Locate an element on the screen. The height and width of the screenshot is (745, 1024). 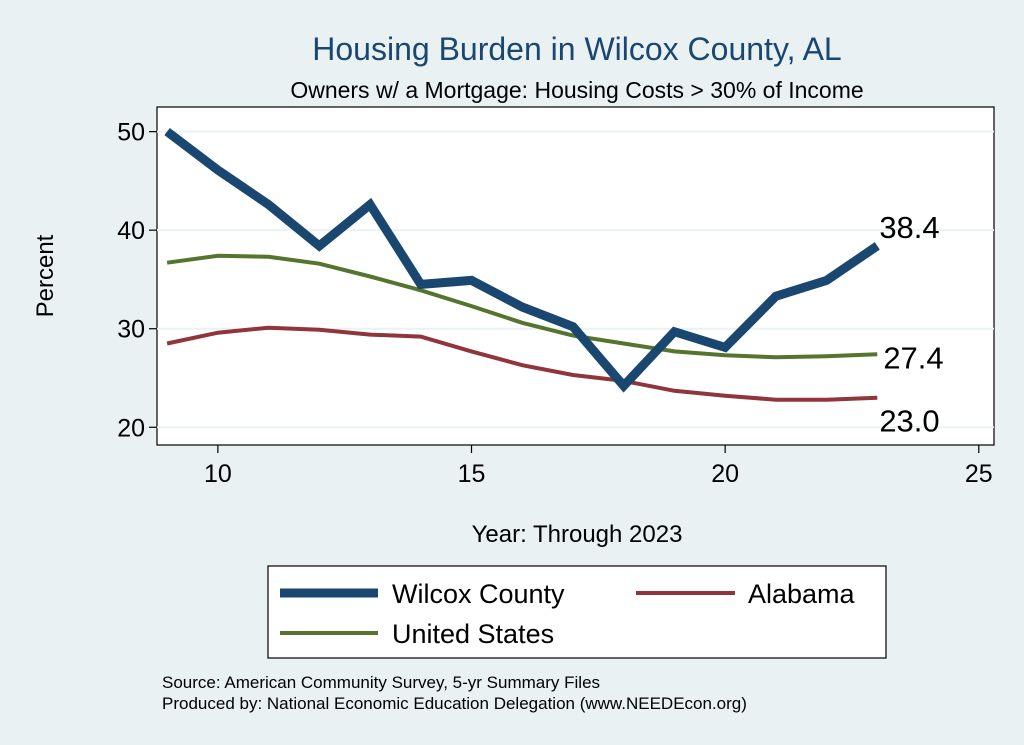
legend: Wilcox County Alabama United States is located at coordinates (577, 612).